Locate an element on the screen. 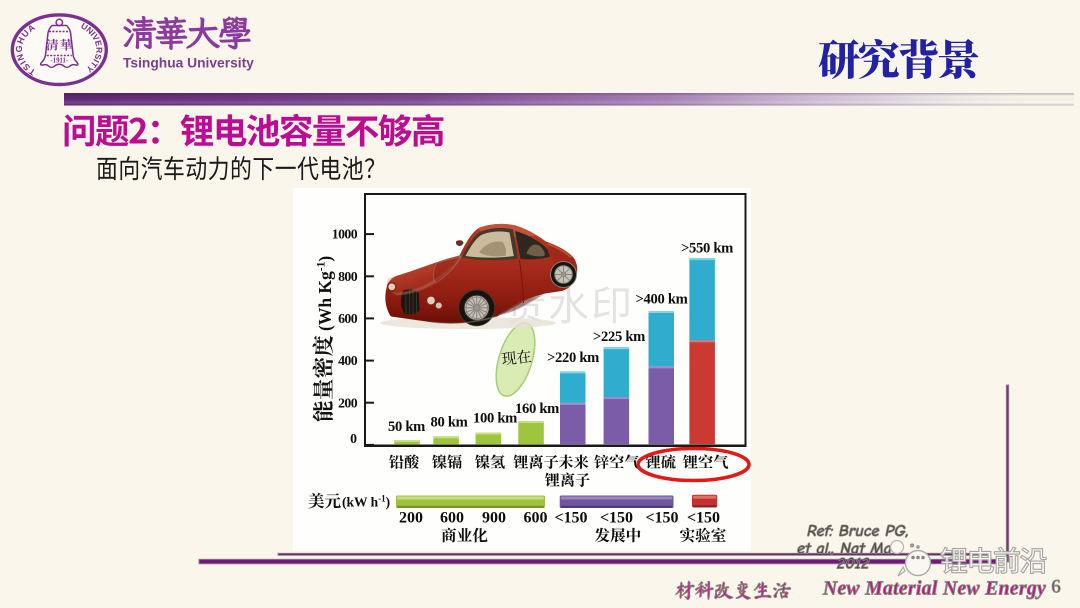 The height and width of the screenshot is (608, 1080). svg-text: 50 km is located at coordinates (406, 427).